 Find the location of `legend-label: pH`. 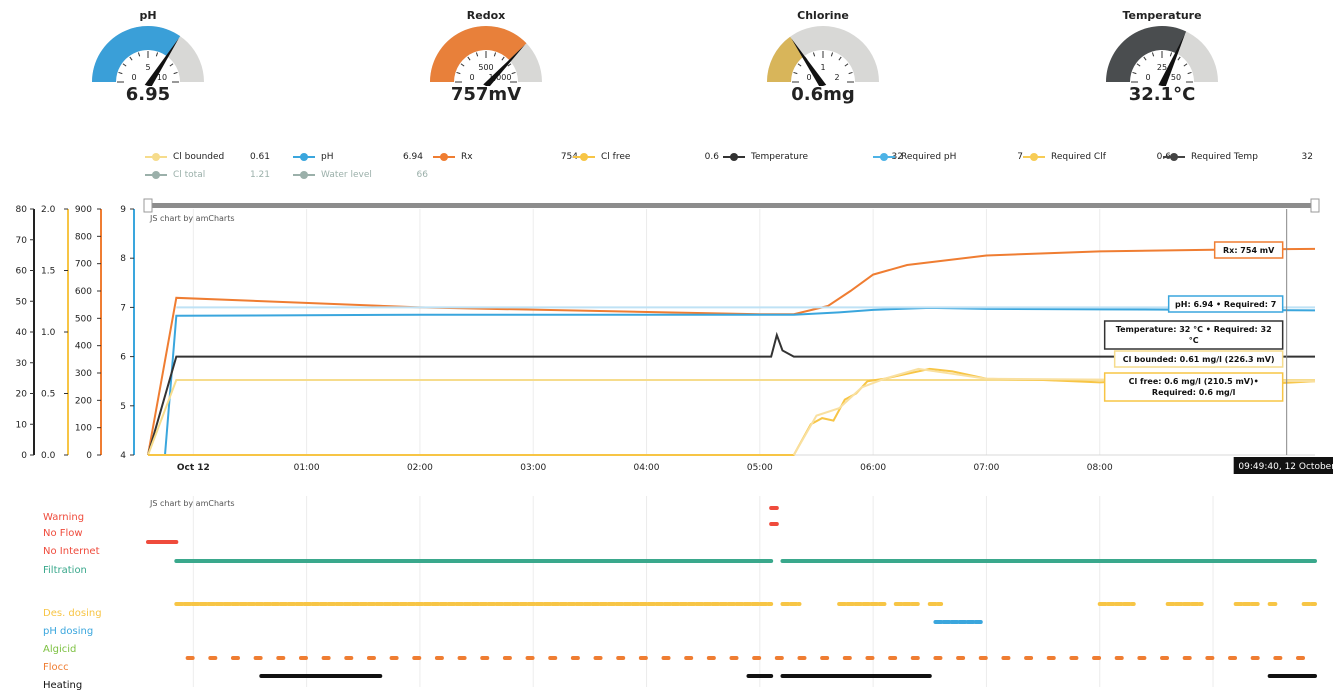

legend-label: pH is located at coordinates (327, 157).